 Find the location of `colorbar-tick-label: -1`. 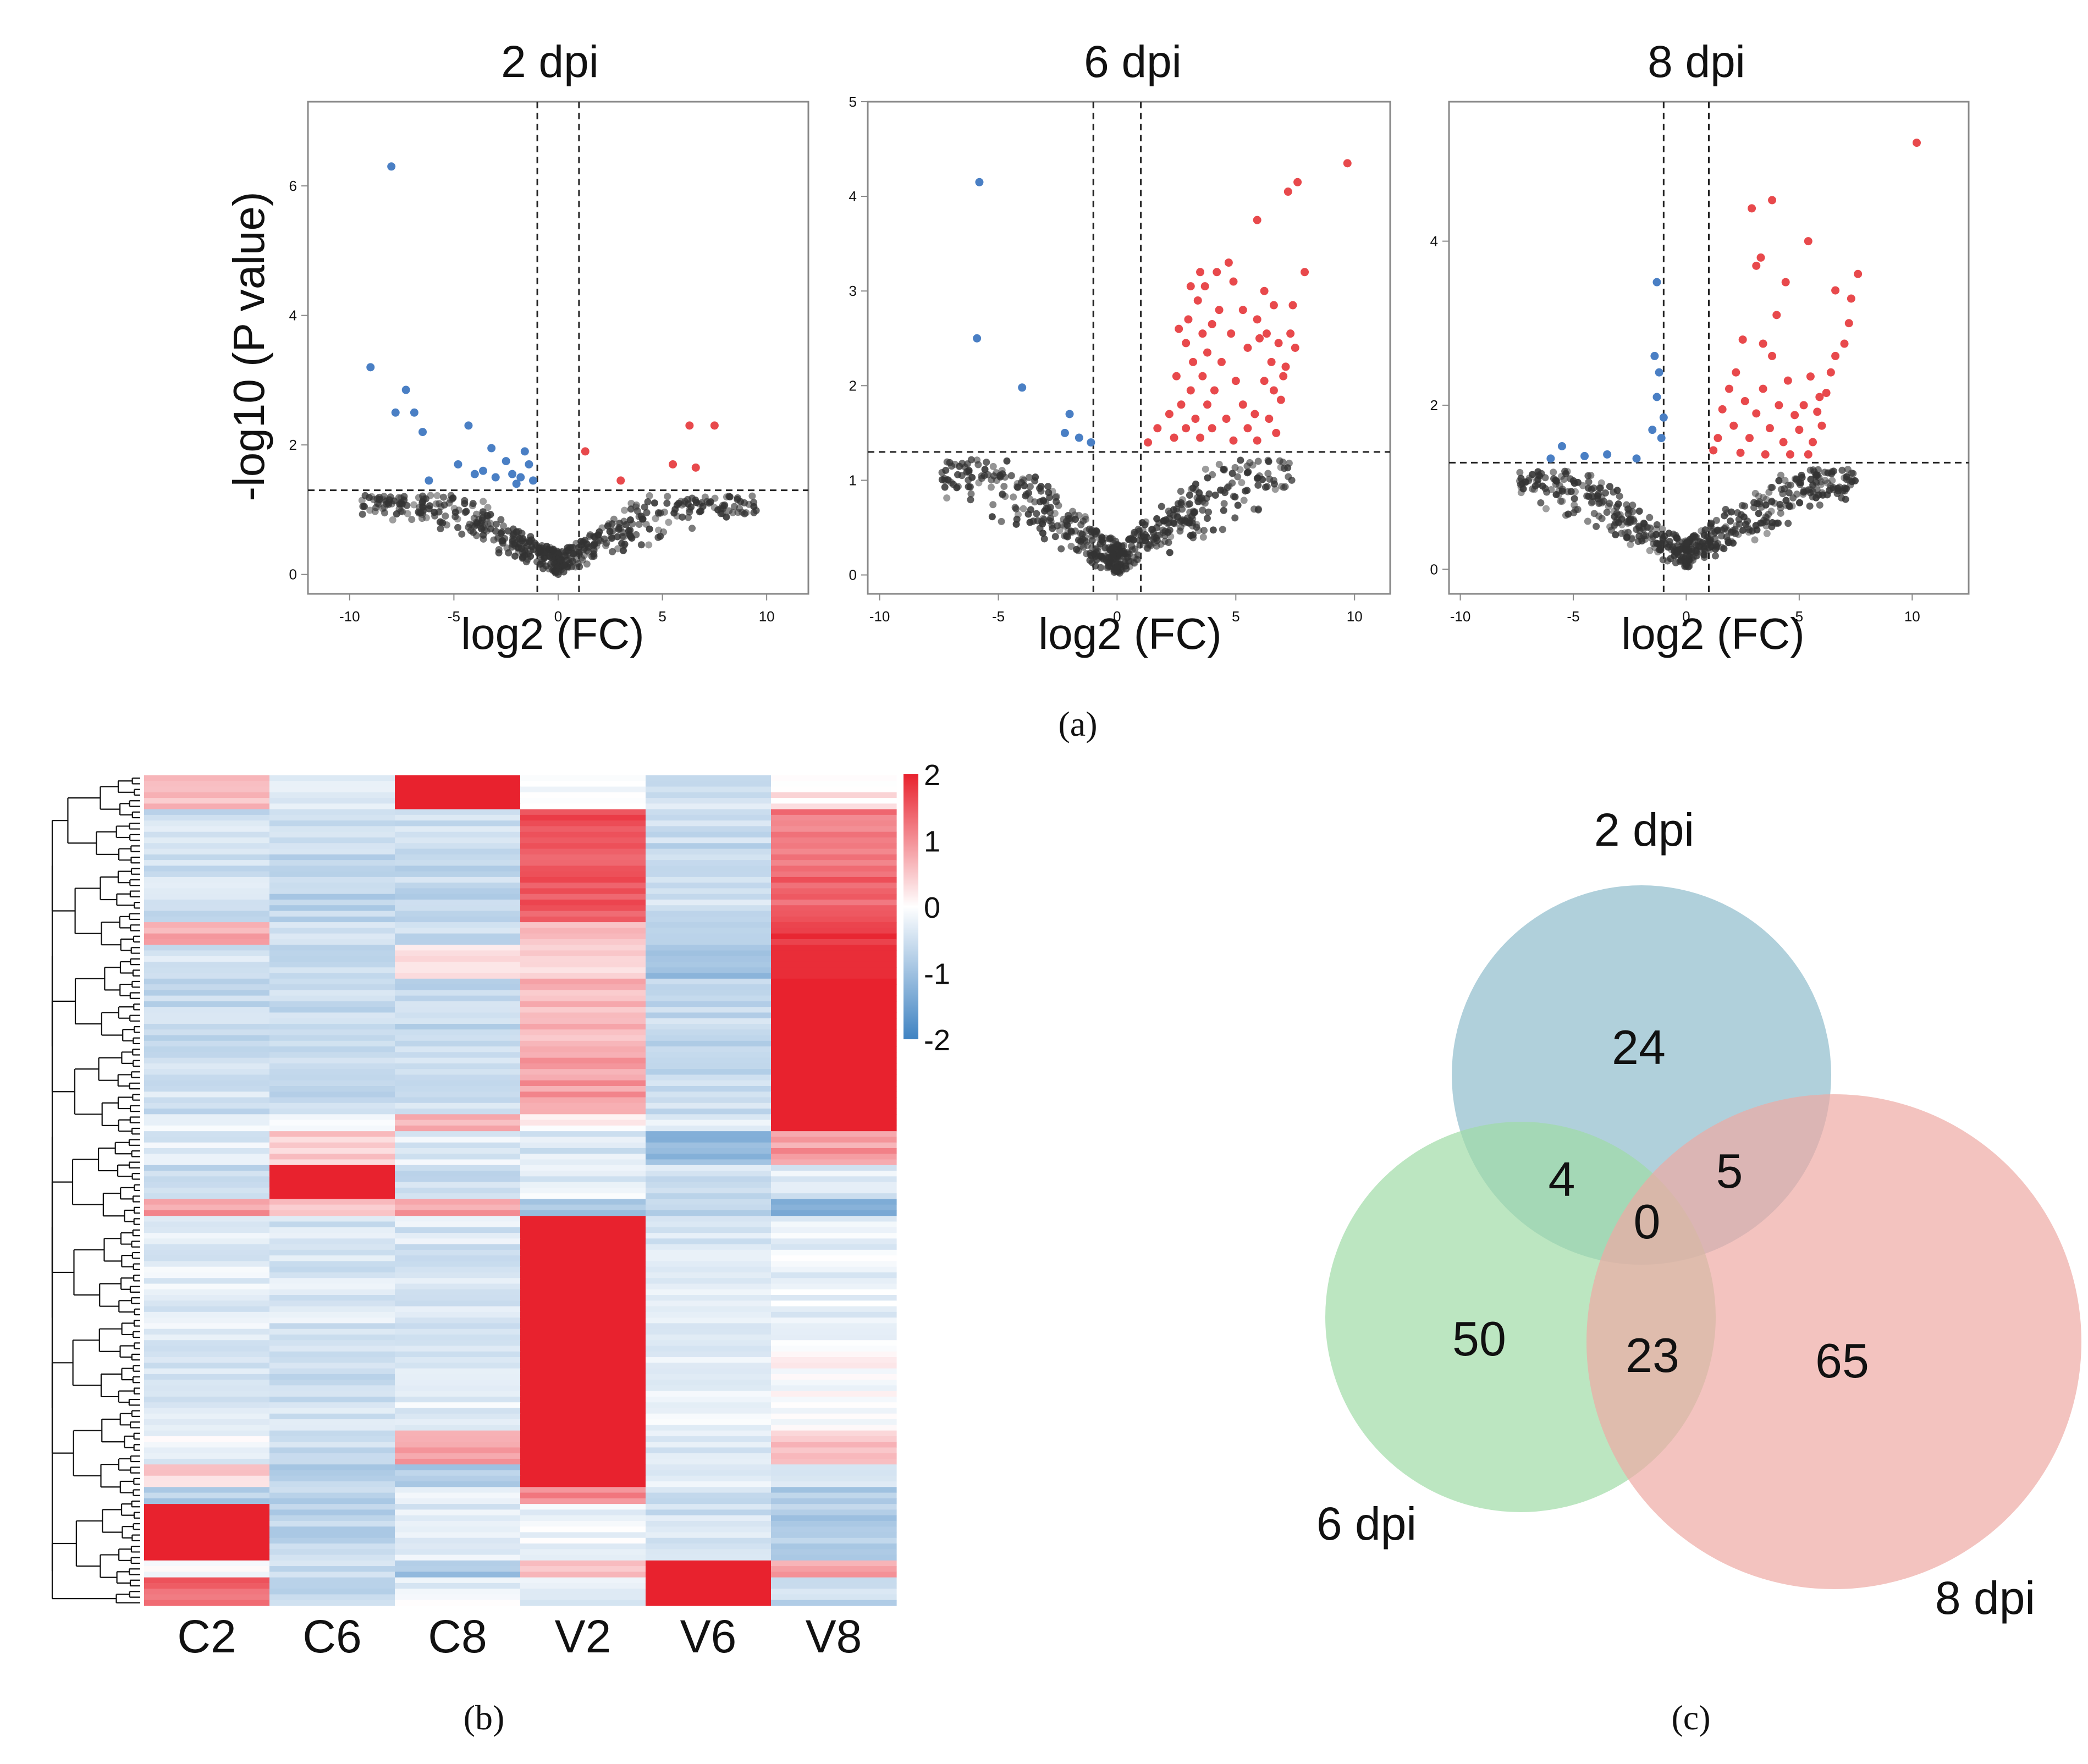

colorbar-tick-label: -1 is located at coordinates (937, 974).